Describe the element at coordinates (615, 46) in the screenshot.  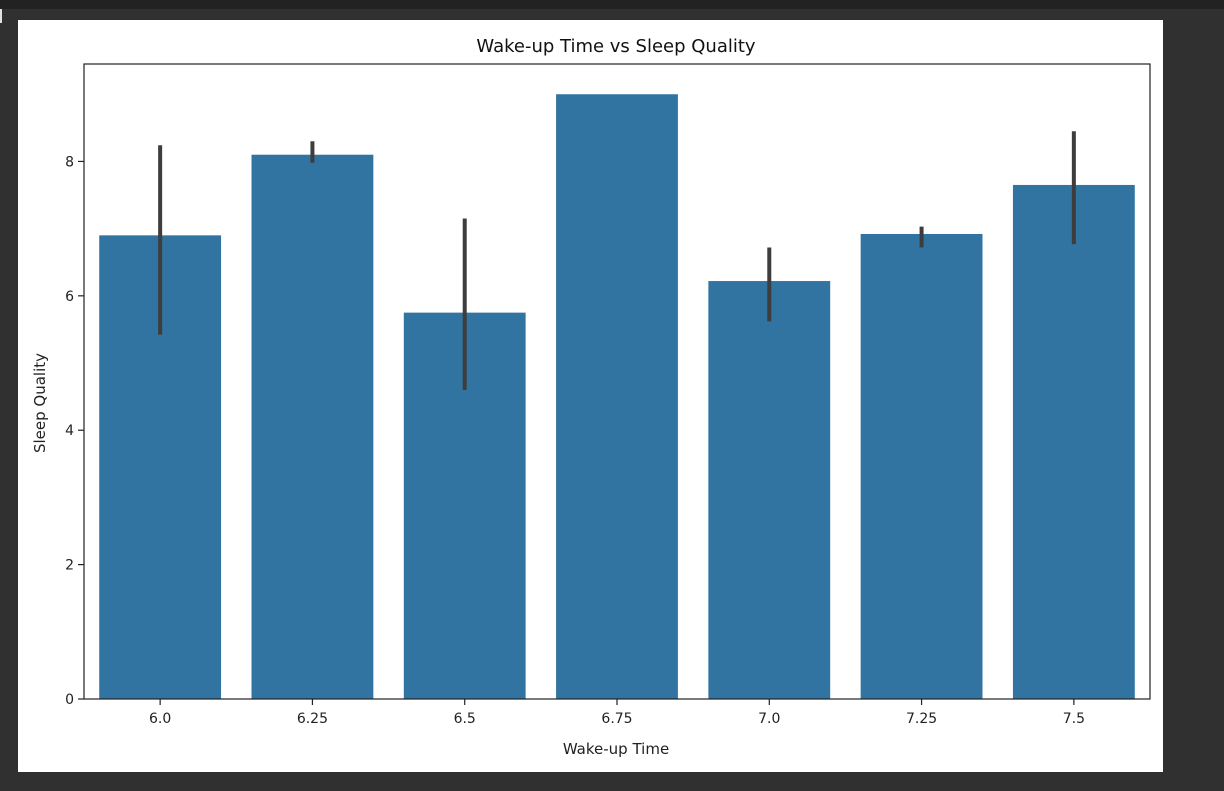
I see `chart-title: Wake-up Time vs Sleep Quality` at that location.